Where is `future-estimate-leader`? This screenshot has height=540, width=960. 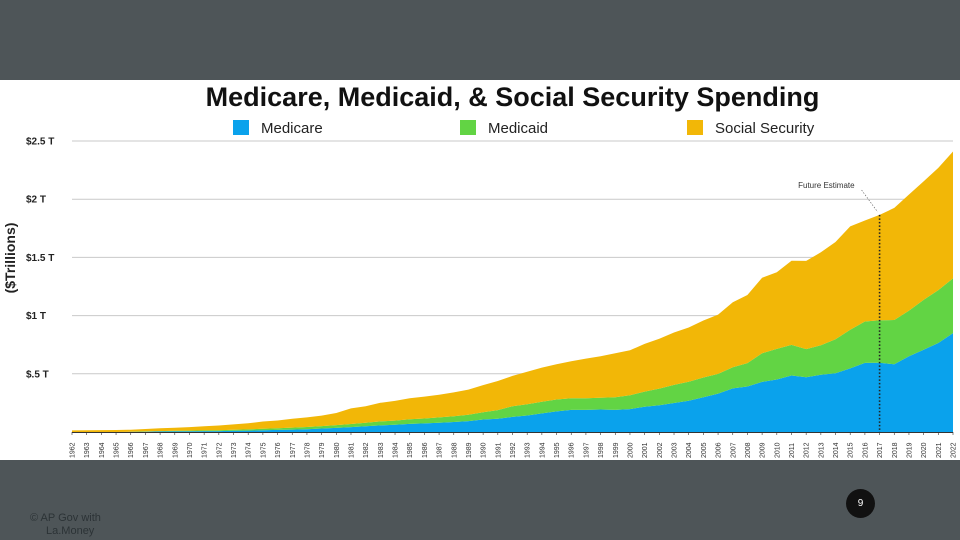
future-estimate-leader is located at coordinates (869, 201).